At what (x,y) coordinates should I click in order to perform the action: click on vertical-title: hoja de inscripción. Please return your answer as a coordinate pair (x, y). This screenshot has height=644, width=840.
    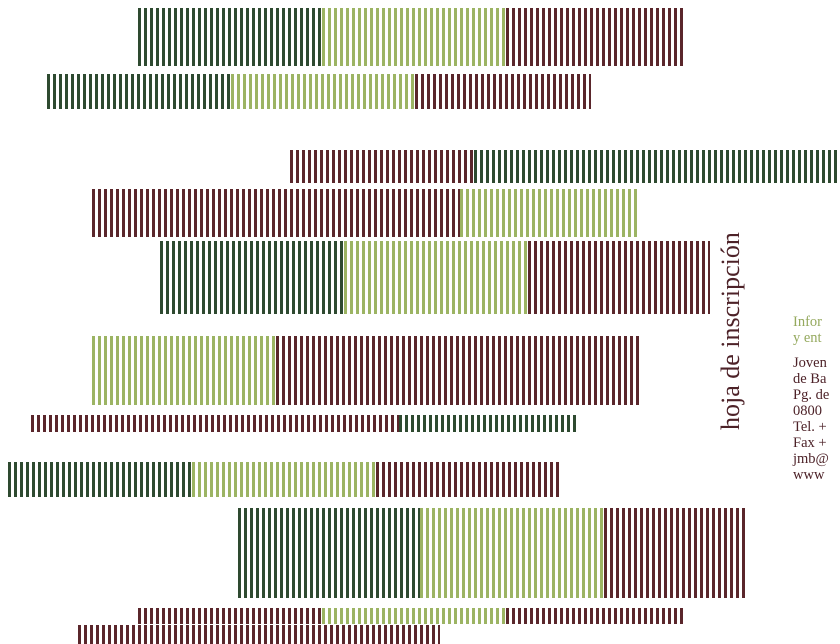
    Looking at the image, I should click on (730, 331).